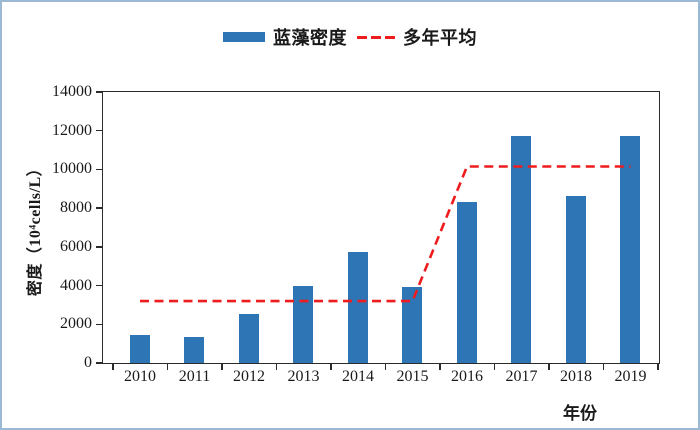  What do you see at coordinates (630, 249) in the screenshot?
I see `bar-2019` at bounding box center [630, 249].